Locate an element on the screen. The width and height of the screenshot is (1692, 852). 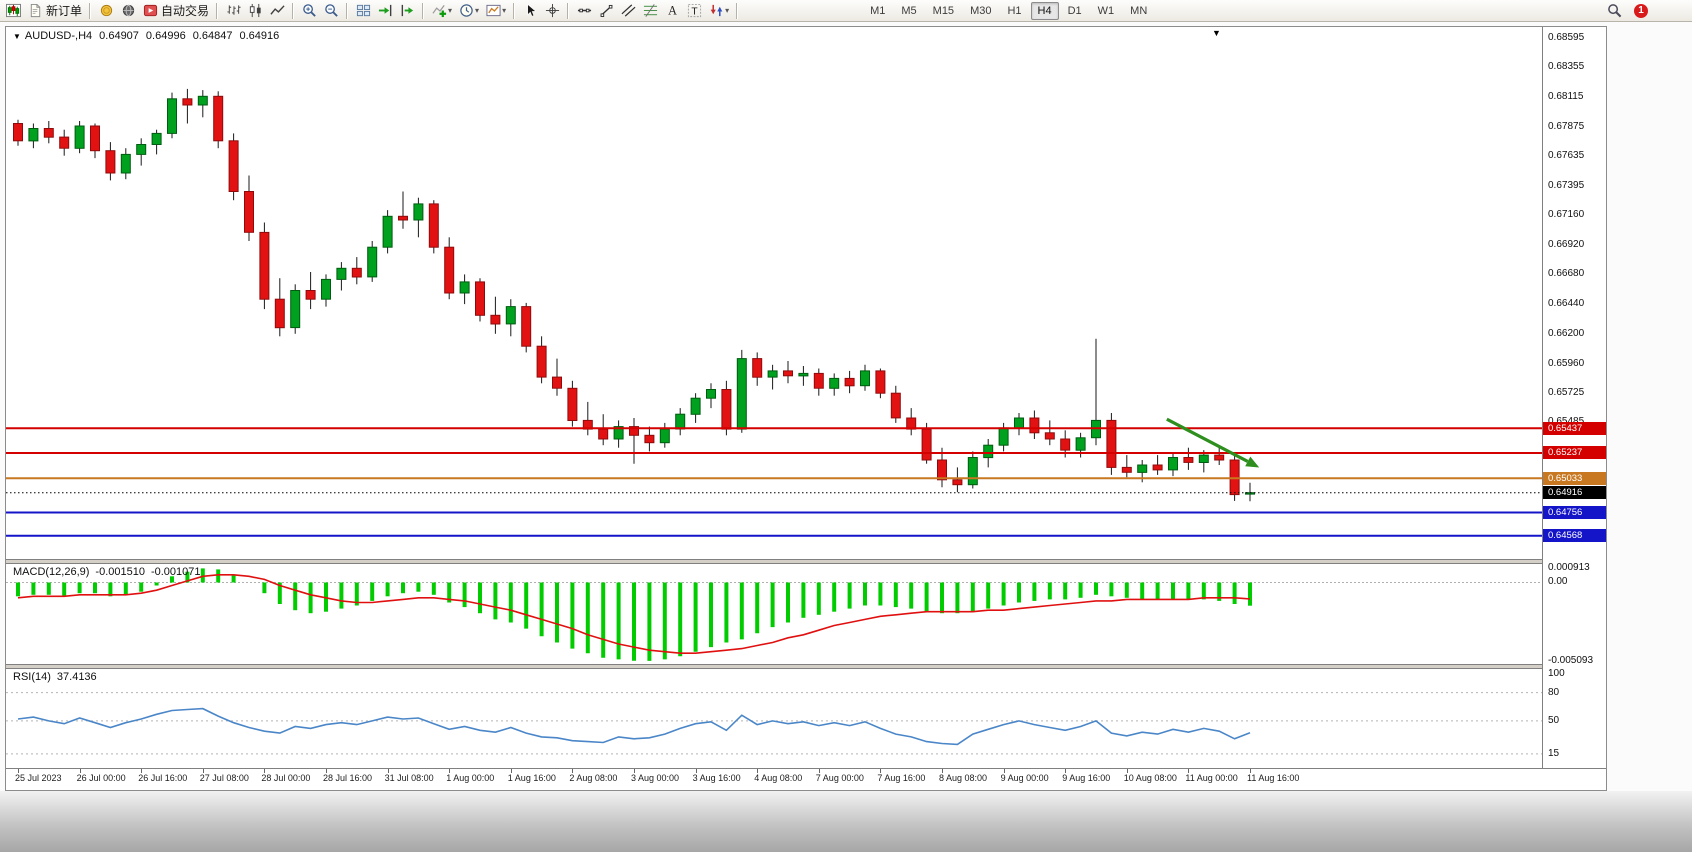
tile-windows-button is located at coordinates (363, 11).